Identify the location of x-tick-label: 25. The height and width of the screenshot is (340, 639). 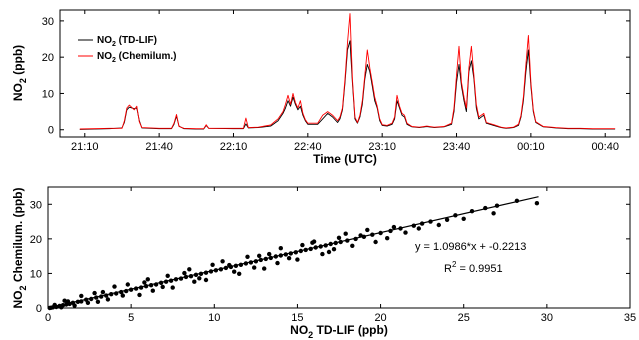
(464, 318).